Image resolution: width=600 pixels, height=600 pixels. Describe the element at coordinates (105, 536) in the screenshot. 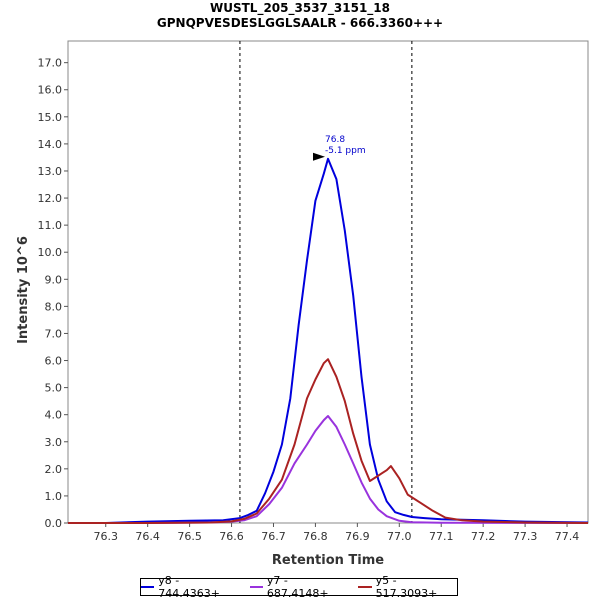

I see `x-tick-label-0: 76.3` at that location.